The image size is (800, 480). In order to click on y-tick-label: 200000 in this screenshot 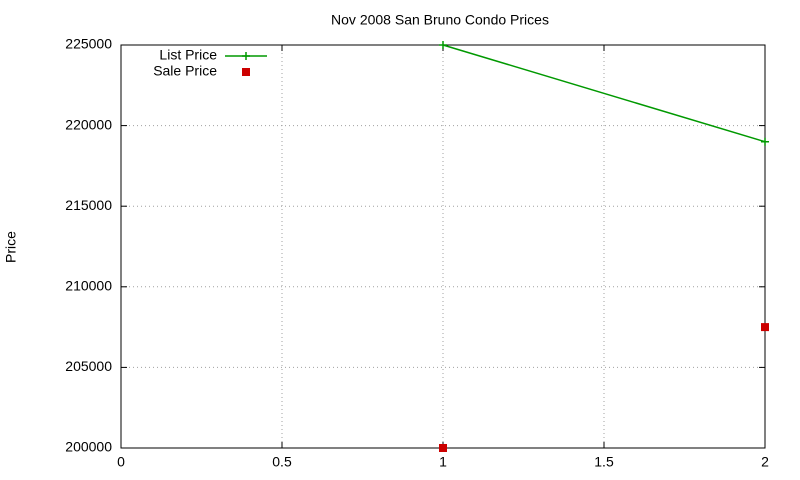, I will do `click(88, 447)`.